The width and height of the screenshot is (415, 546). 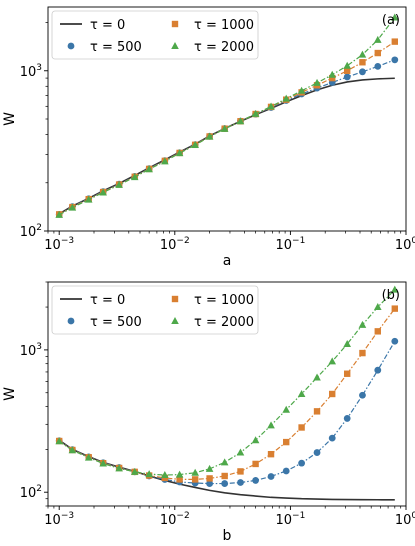 What do you see at coordinates (10, 119) in the screenshot?
I see `y-axis-label: W` at bounding box center [10, 119].